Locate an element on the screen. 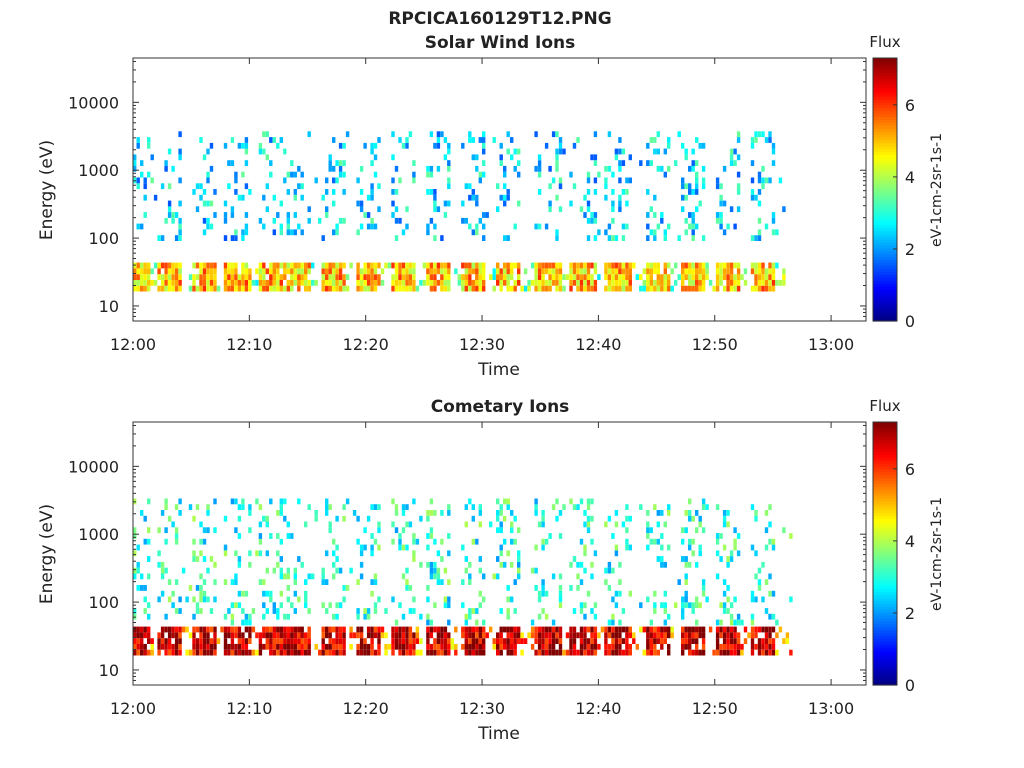 This screenshot has width=1024, height=768. x-tick-label: 12:10 is located at coordinates (249, 344).